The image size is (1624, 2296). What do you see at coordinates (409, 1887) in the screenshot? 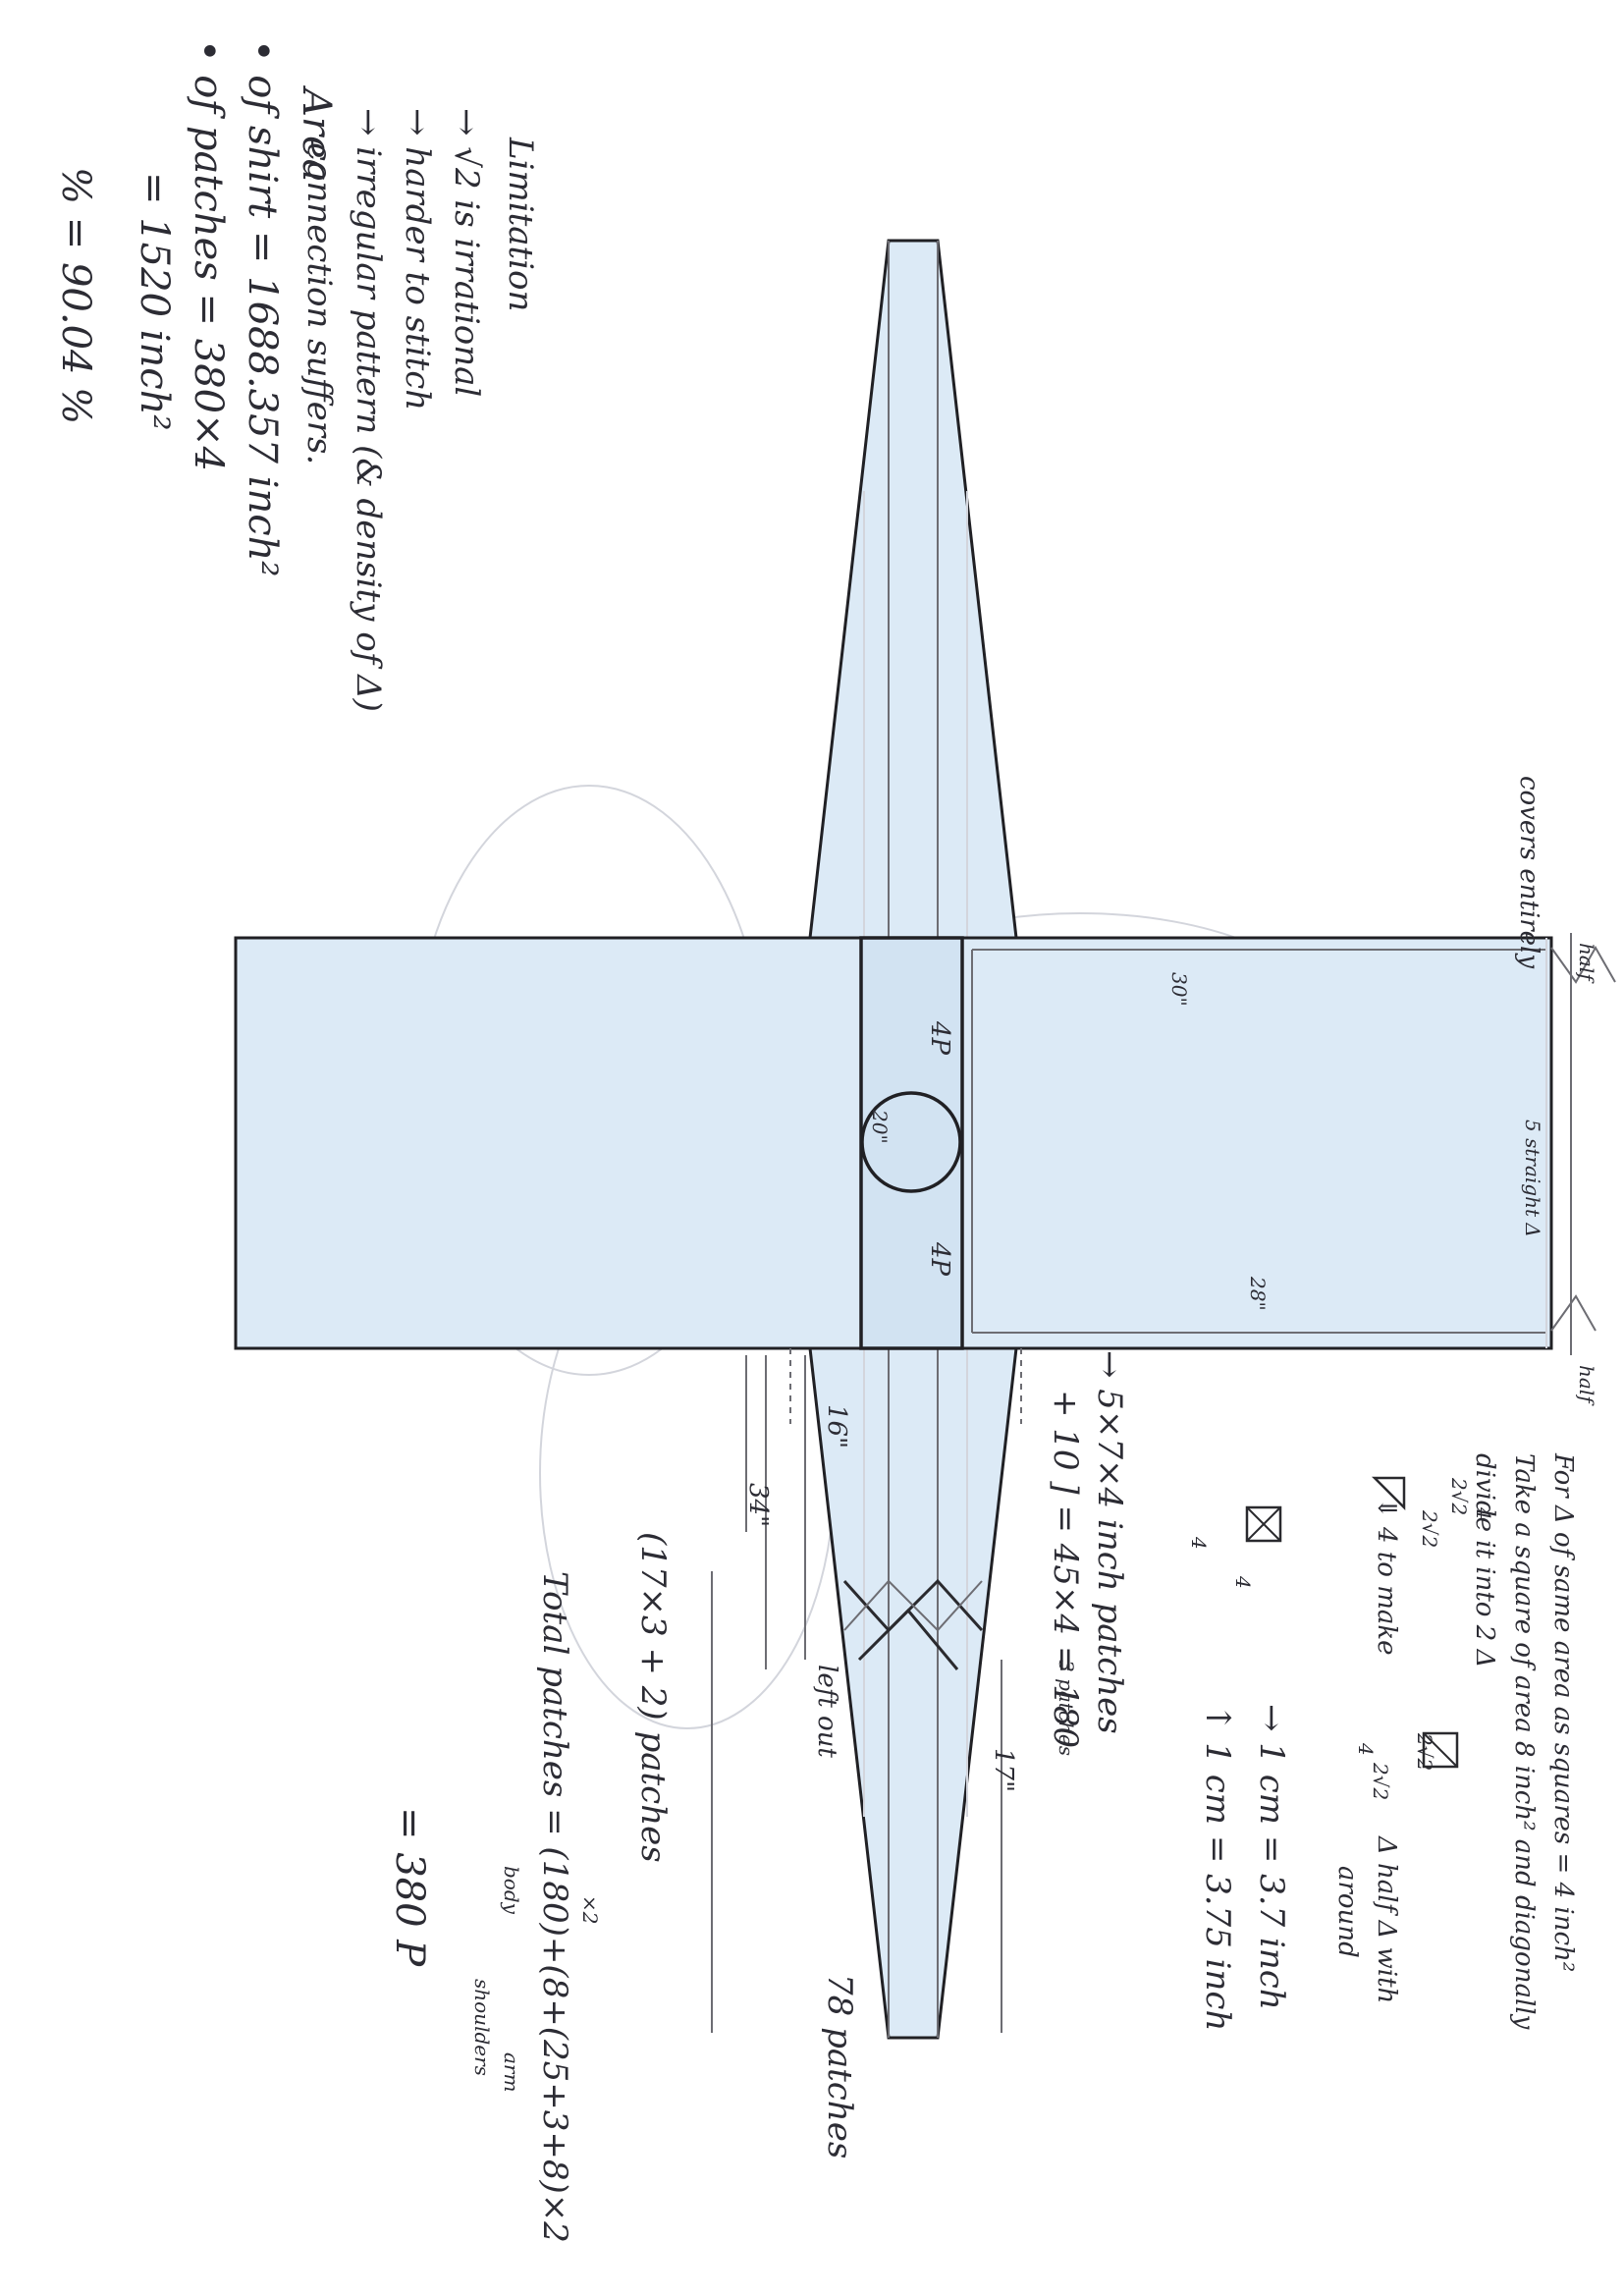
I see `calc-result: = 380 P` at bounding box center [409, 1887].